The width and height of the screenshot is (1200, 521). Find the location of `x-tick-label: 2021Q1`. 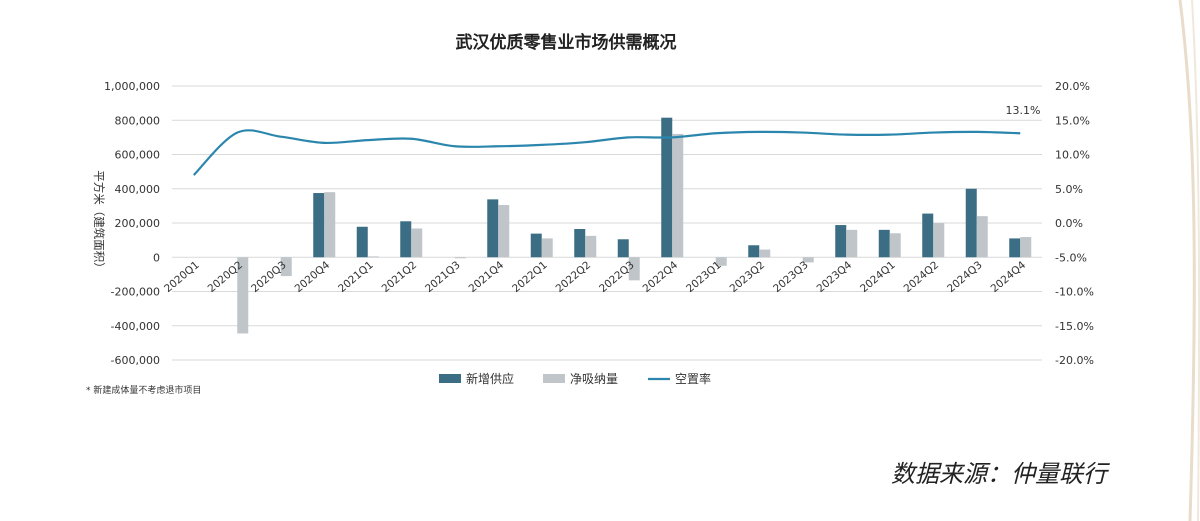

x-tick-label: 2021Q1 is located at coordinates (356, 277).